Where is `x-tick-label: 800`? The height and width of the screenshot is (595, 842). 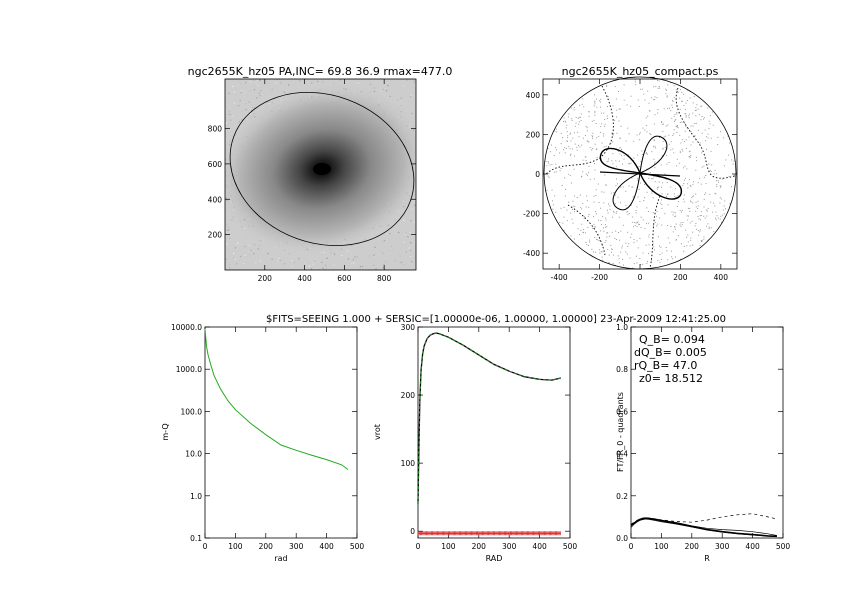
x-tick-label: 800 is located at coordinates (384, 278).